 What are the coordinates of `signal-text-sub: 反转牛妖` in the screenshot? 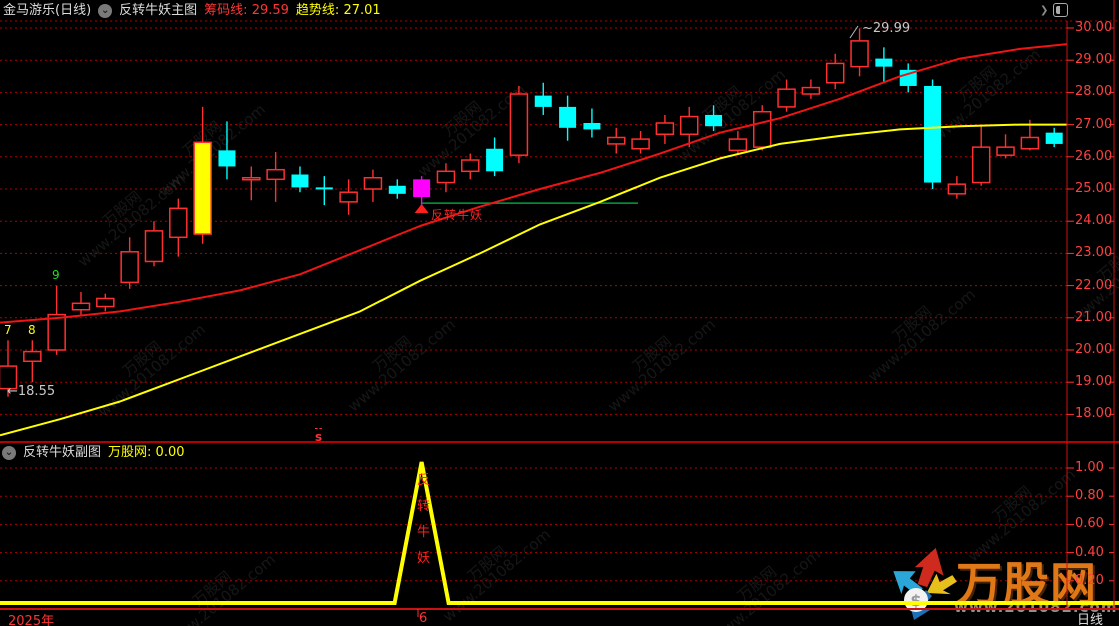 It's located at (423, 519).